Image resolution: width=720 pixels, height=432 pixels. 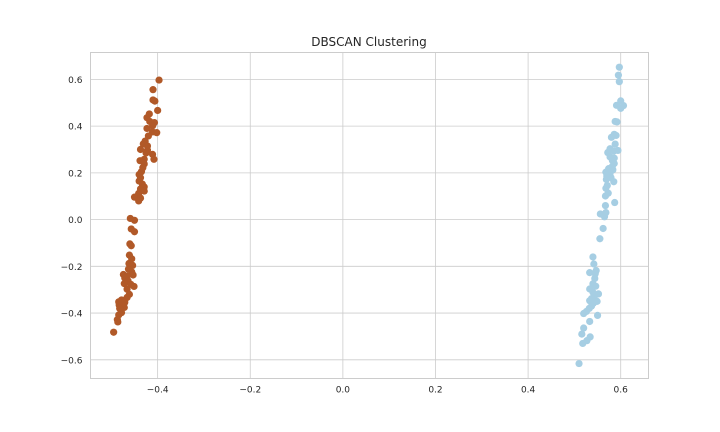 I want to click on y-axis-ticks: −0.6 −0.4 −0.2 0.0 0.2 0.4 0.6, so click(x=72, y=221).